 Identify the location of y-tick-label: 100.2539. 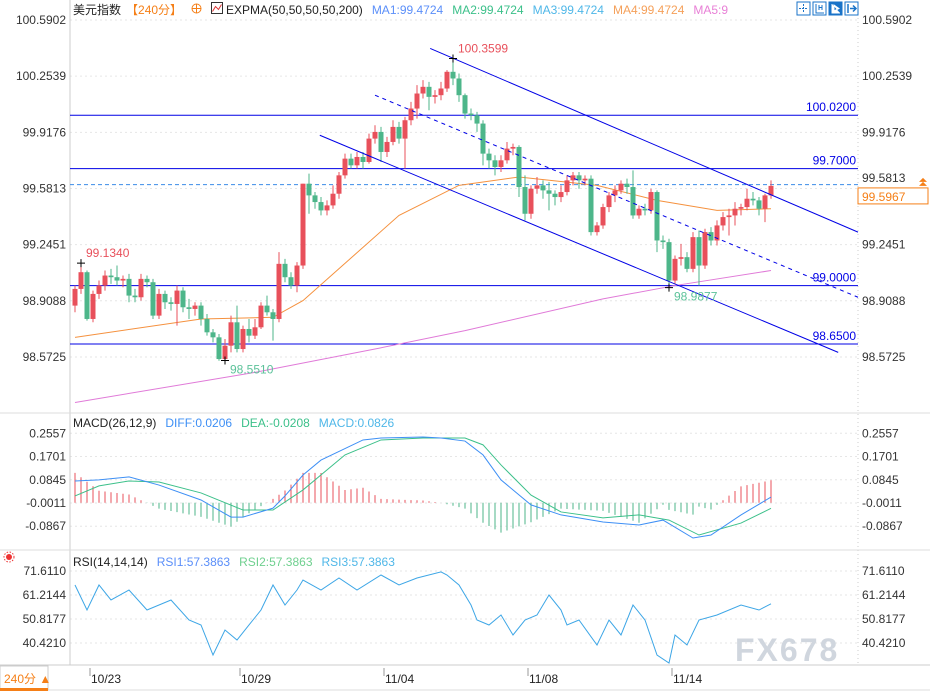
(887, 76).